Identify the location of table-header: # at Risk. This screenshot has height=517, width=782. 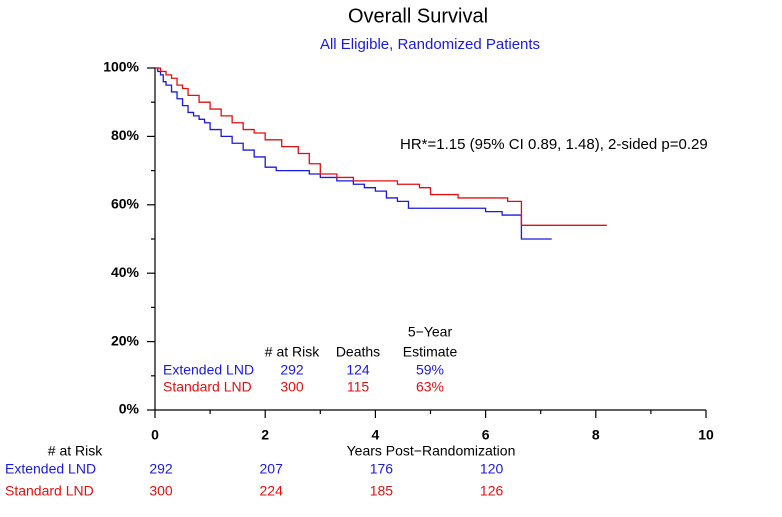
(292, 352).